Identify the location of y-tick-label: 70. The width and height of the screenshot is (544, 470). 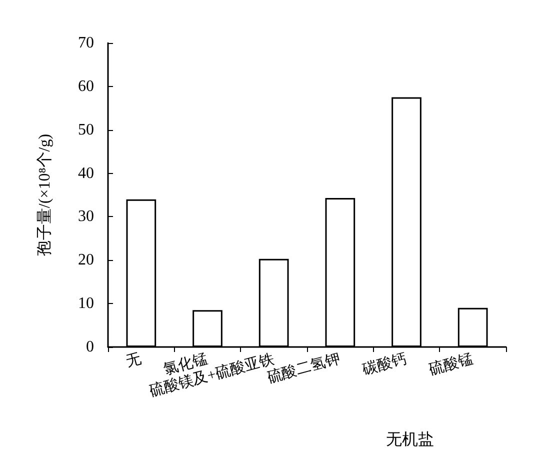
(86, 43).